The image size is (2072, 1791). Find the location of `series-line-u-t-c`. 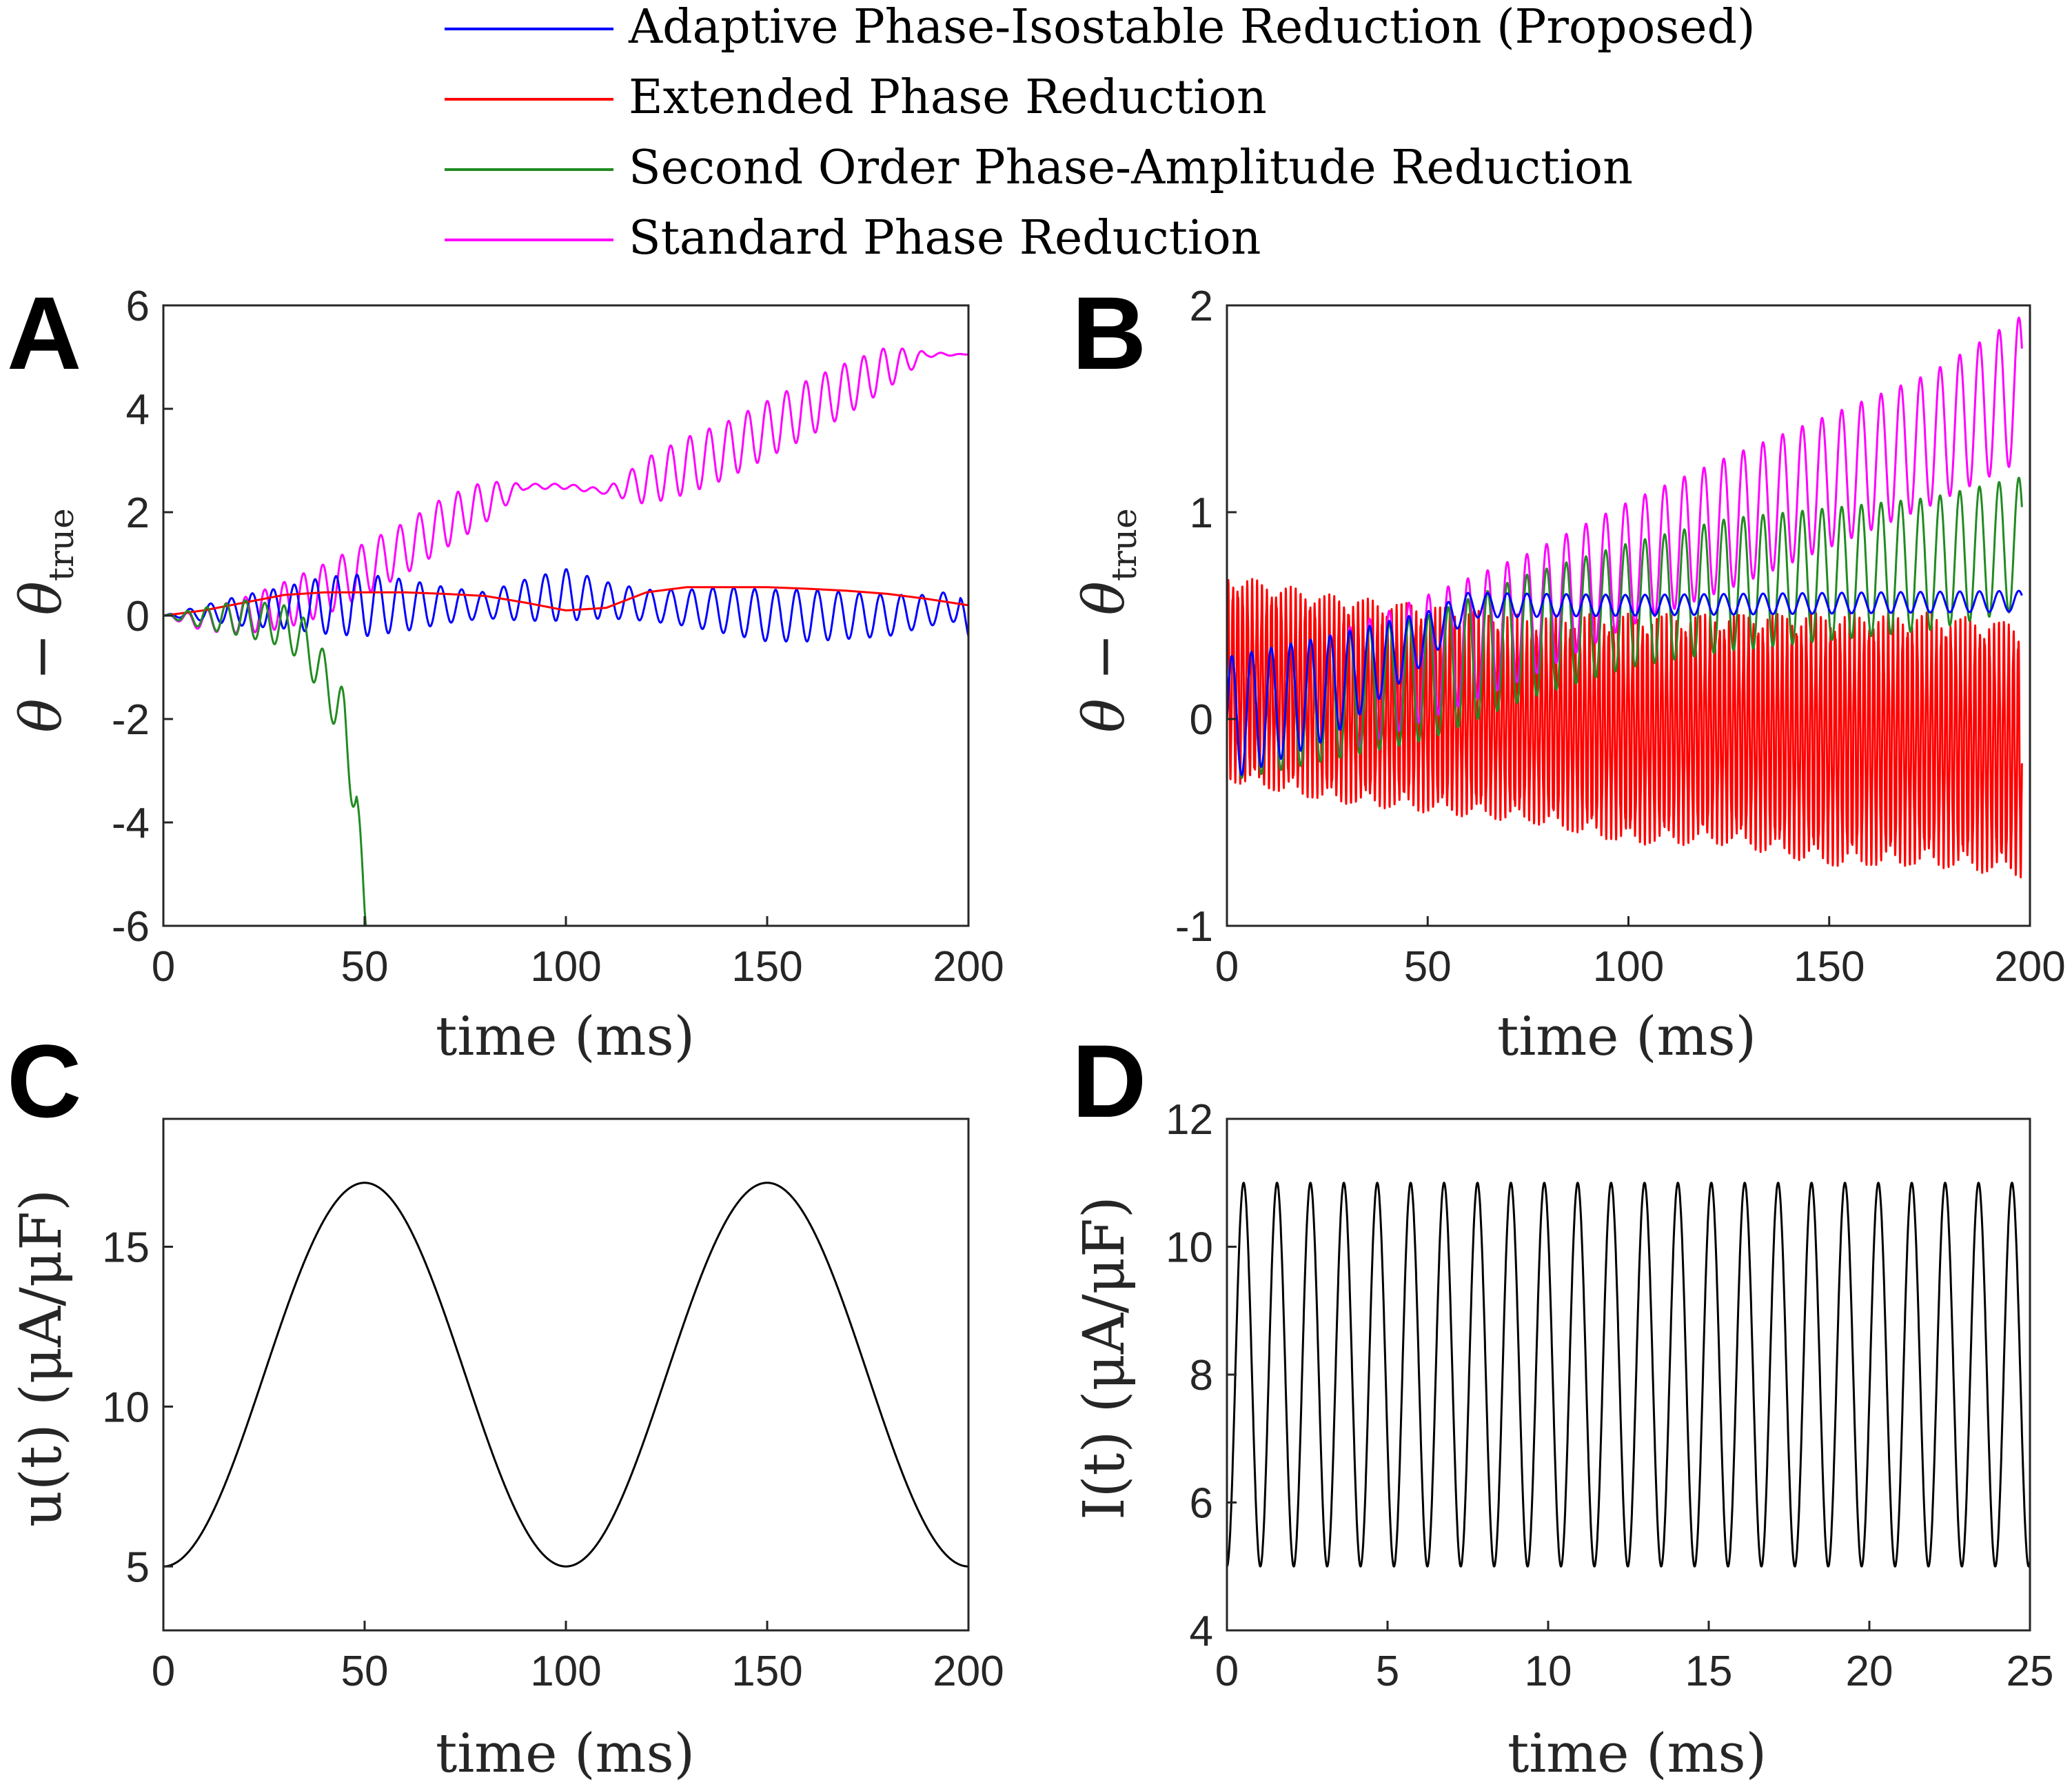

series-line-u-t-c is located at coordinates (565, 1375).